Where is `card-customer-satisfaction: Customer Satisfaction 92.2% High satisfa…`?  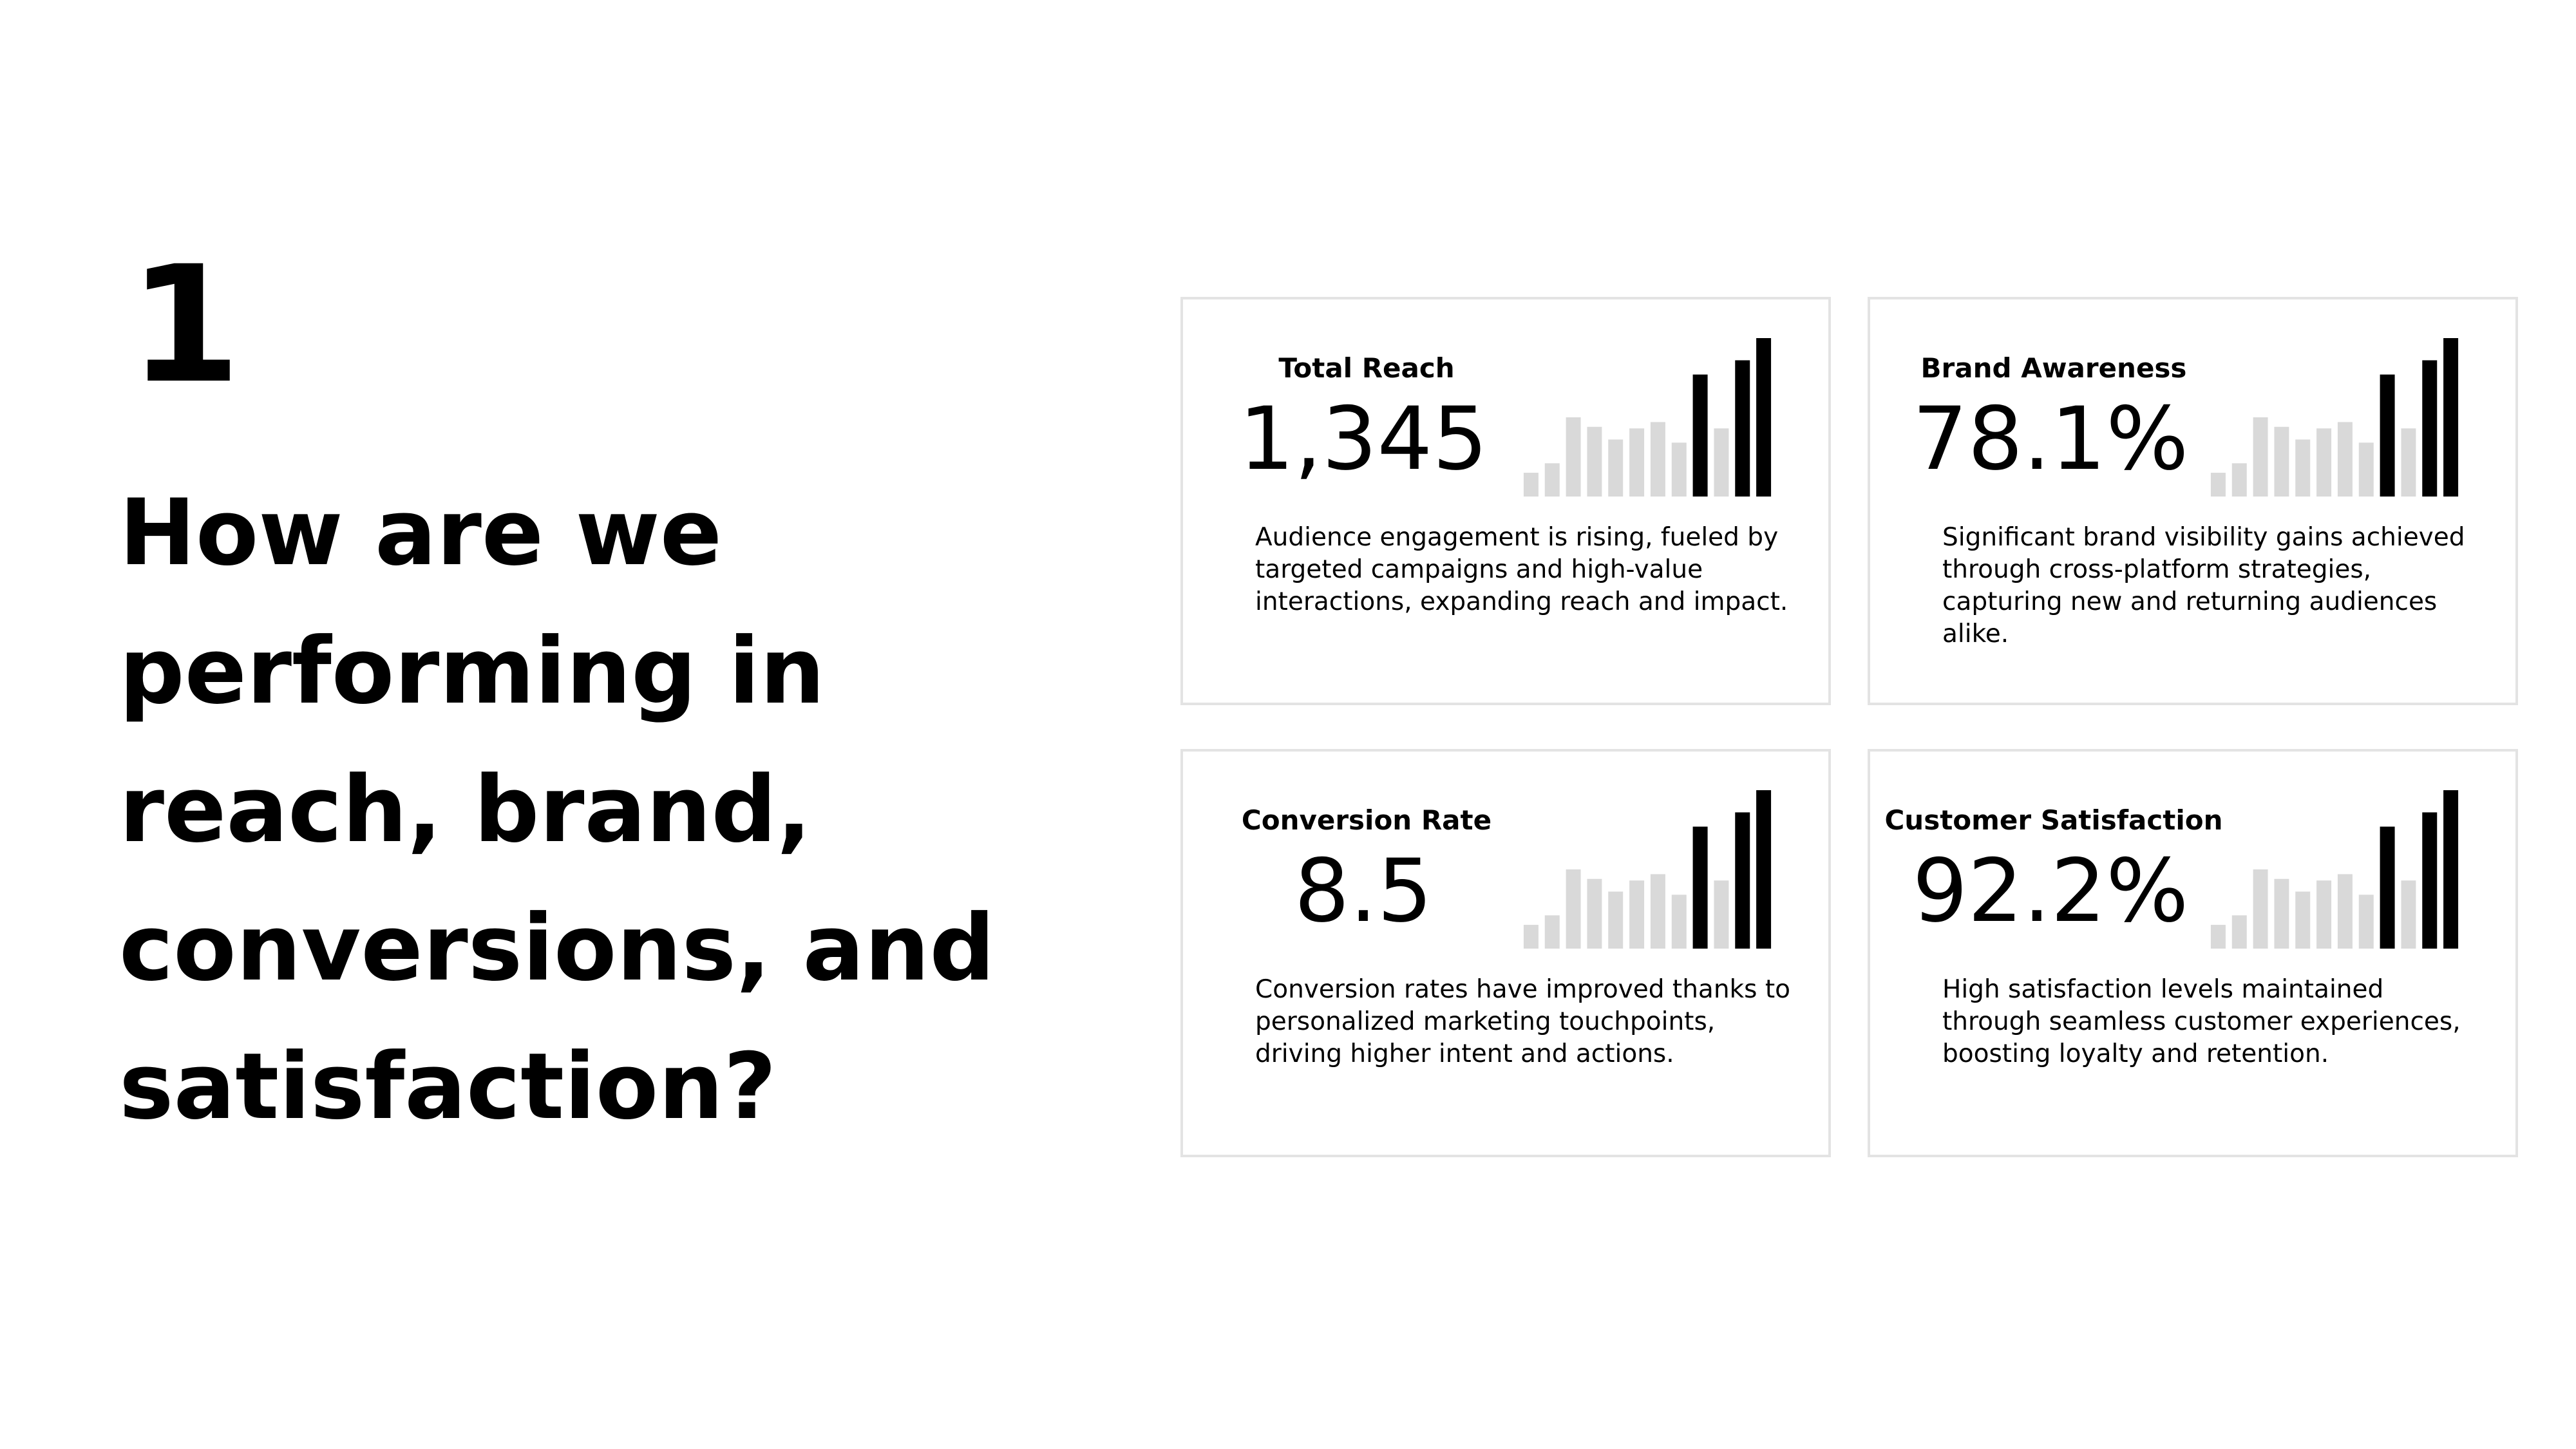 card-customer-satisfaction: Customer Satisfaction 92.2% High satisfa… is located at coordinates (2193, 953).